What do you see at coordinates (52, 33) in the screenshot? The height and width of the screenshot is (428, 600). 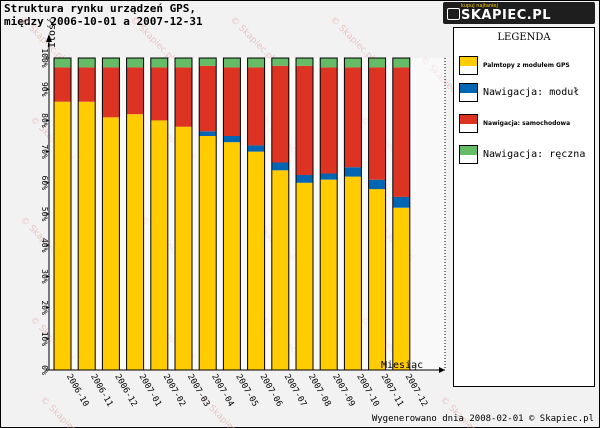 I see `y-axis-label: Ilość` at bounding box center [52, 33].